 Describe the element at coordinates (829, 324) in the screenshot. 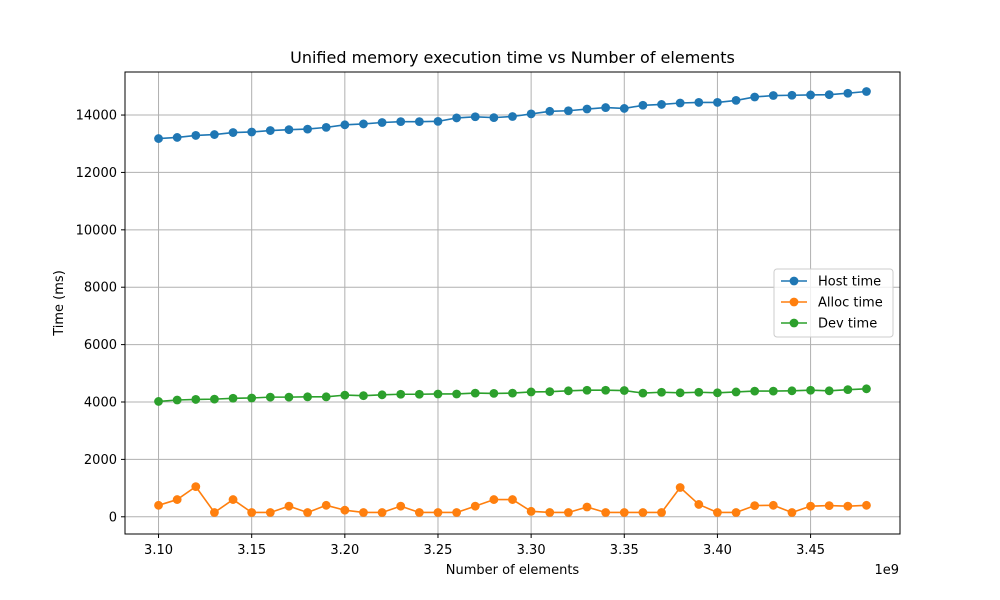

I see `legend-entry-dev-time: Dev time` at that location.